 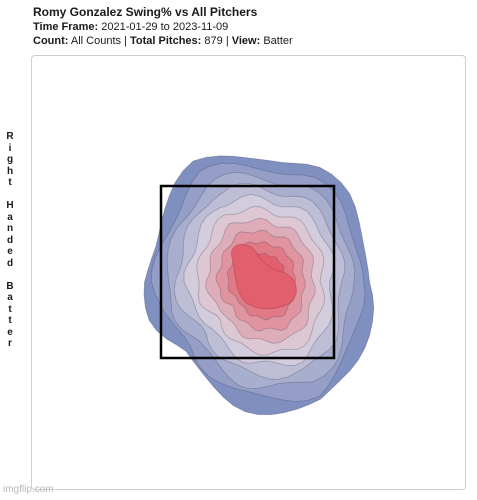 What do you see at coordinates (145, 12) in the screenshot?
I see `chart-title: Romy Gonzalez Swing% vs All Pitchers` at bounding box center [145, 12].